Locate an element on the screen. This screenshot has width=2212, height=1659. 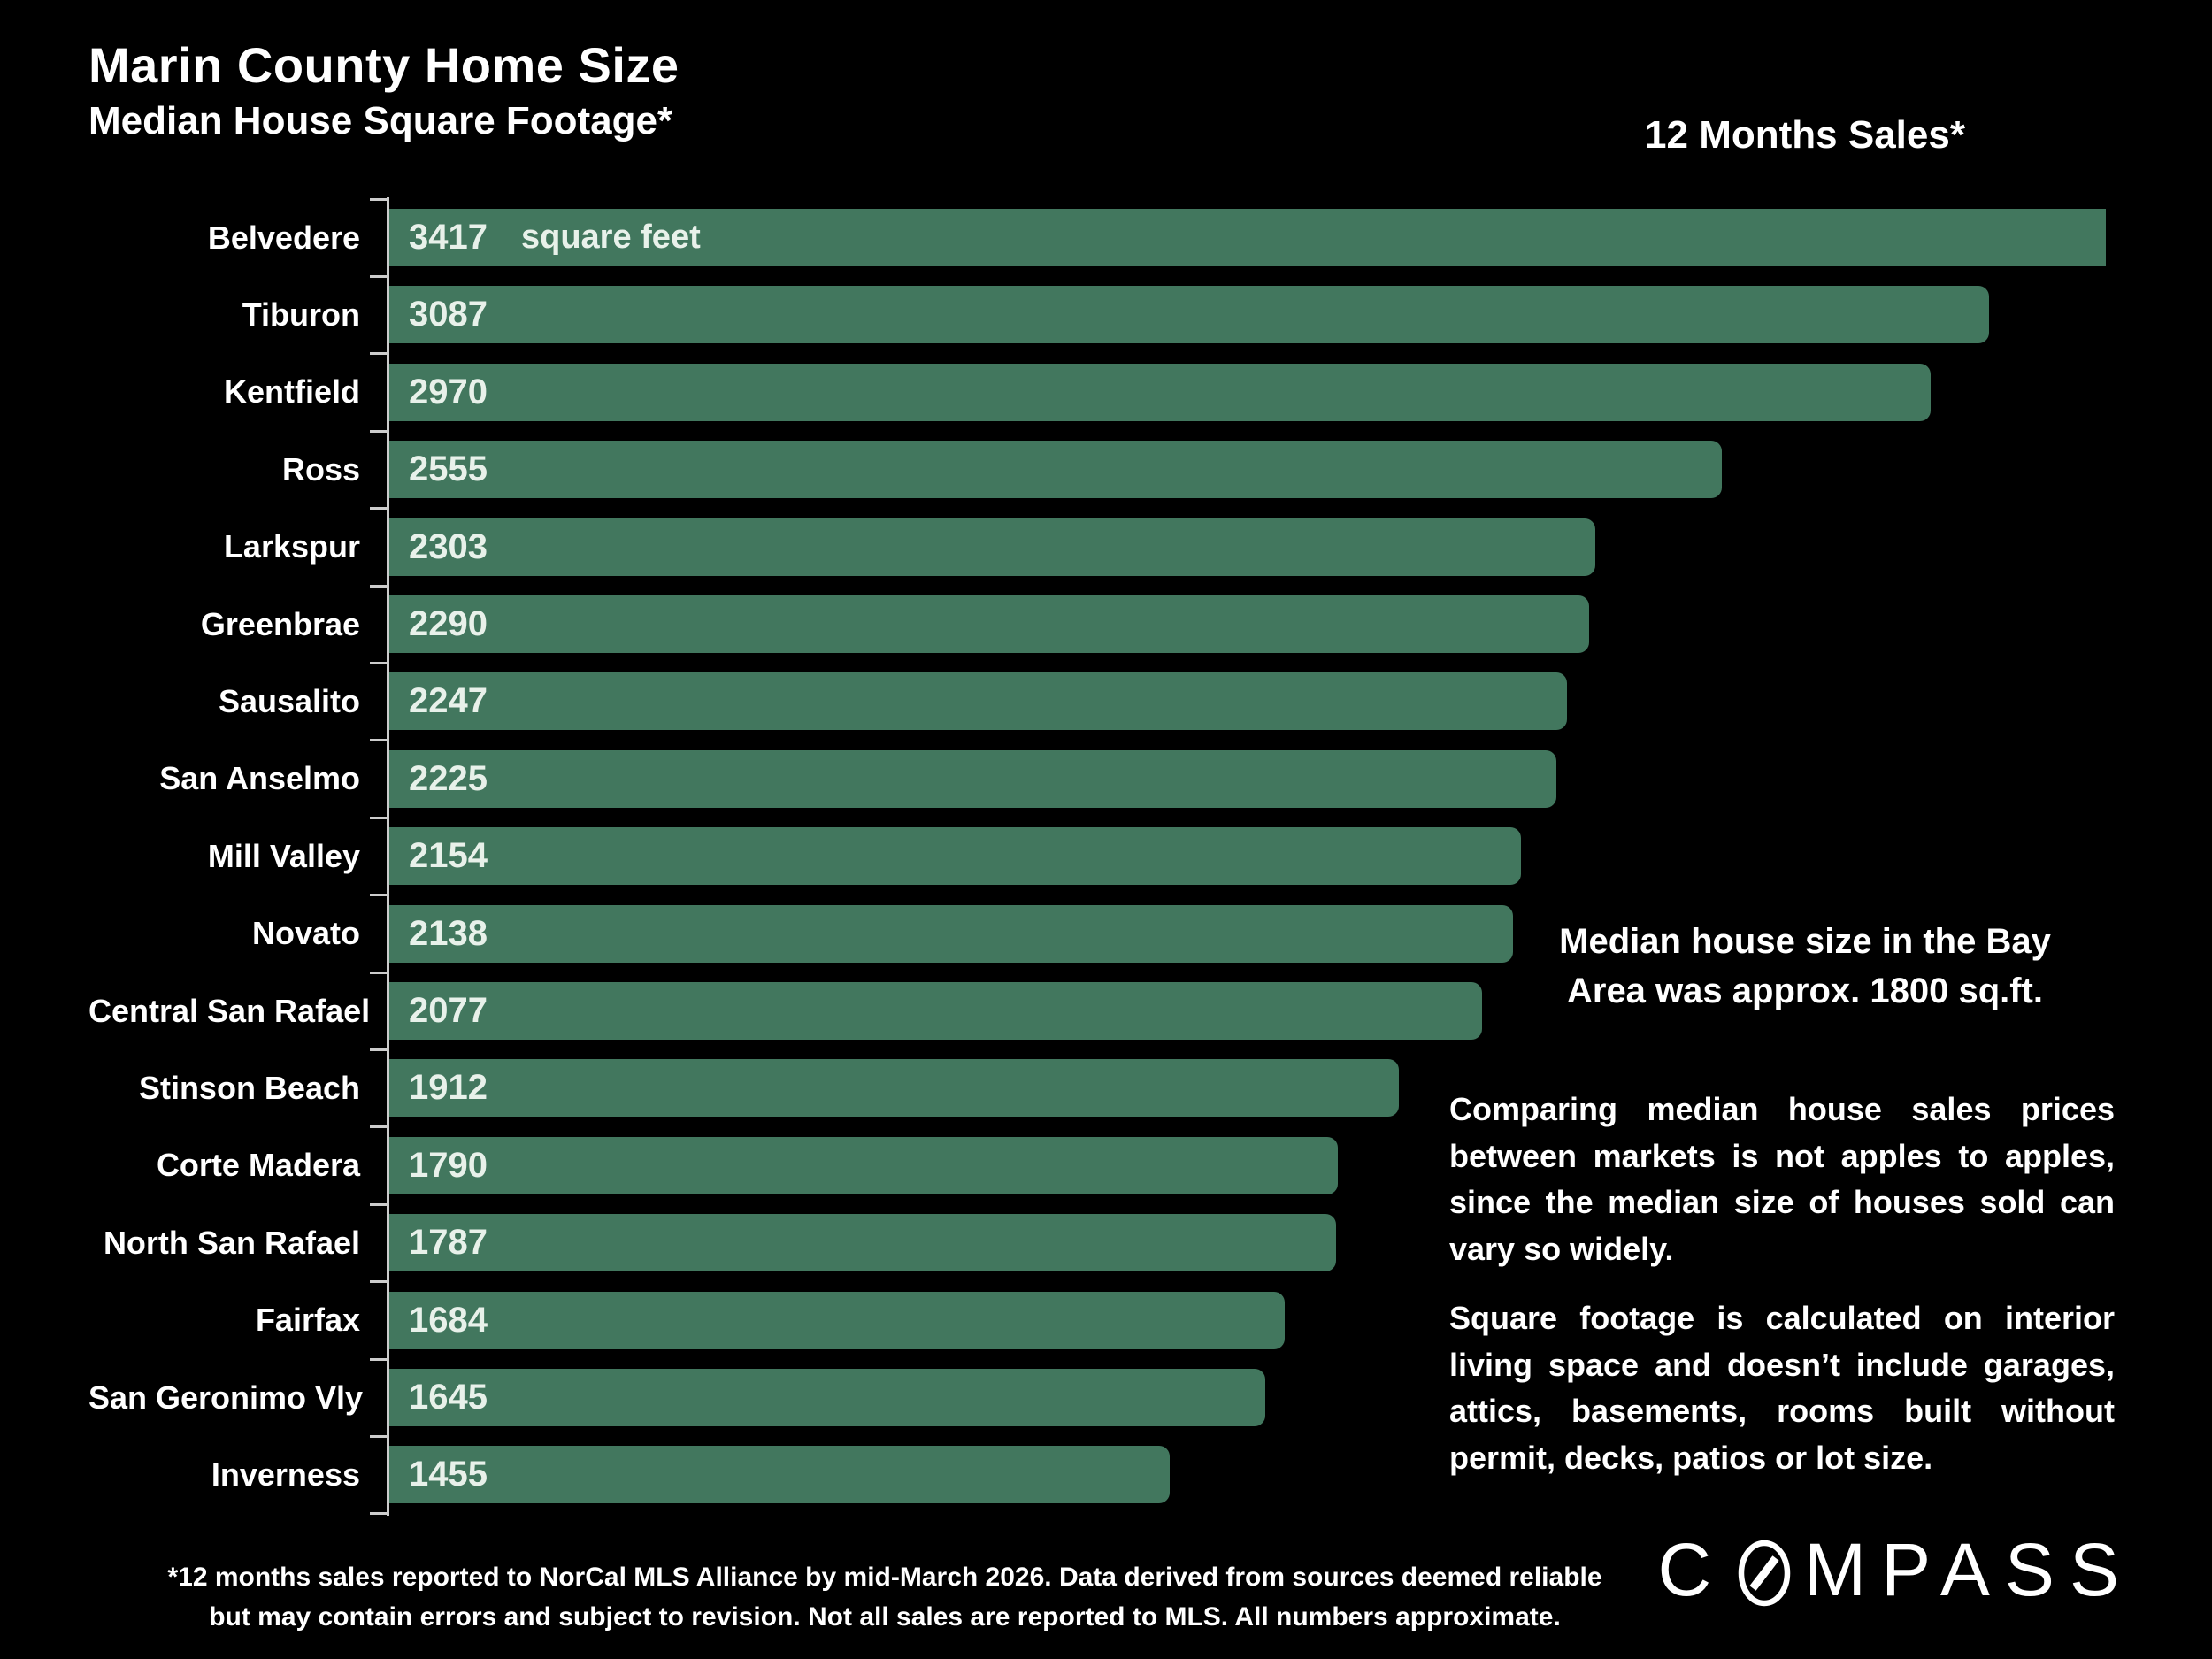
bar-value-label: 2303 is located at coordinates (449, 546).